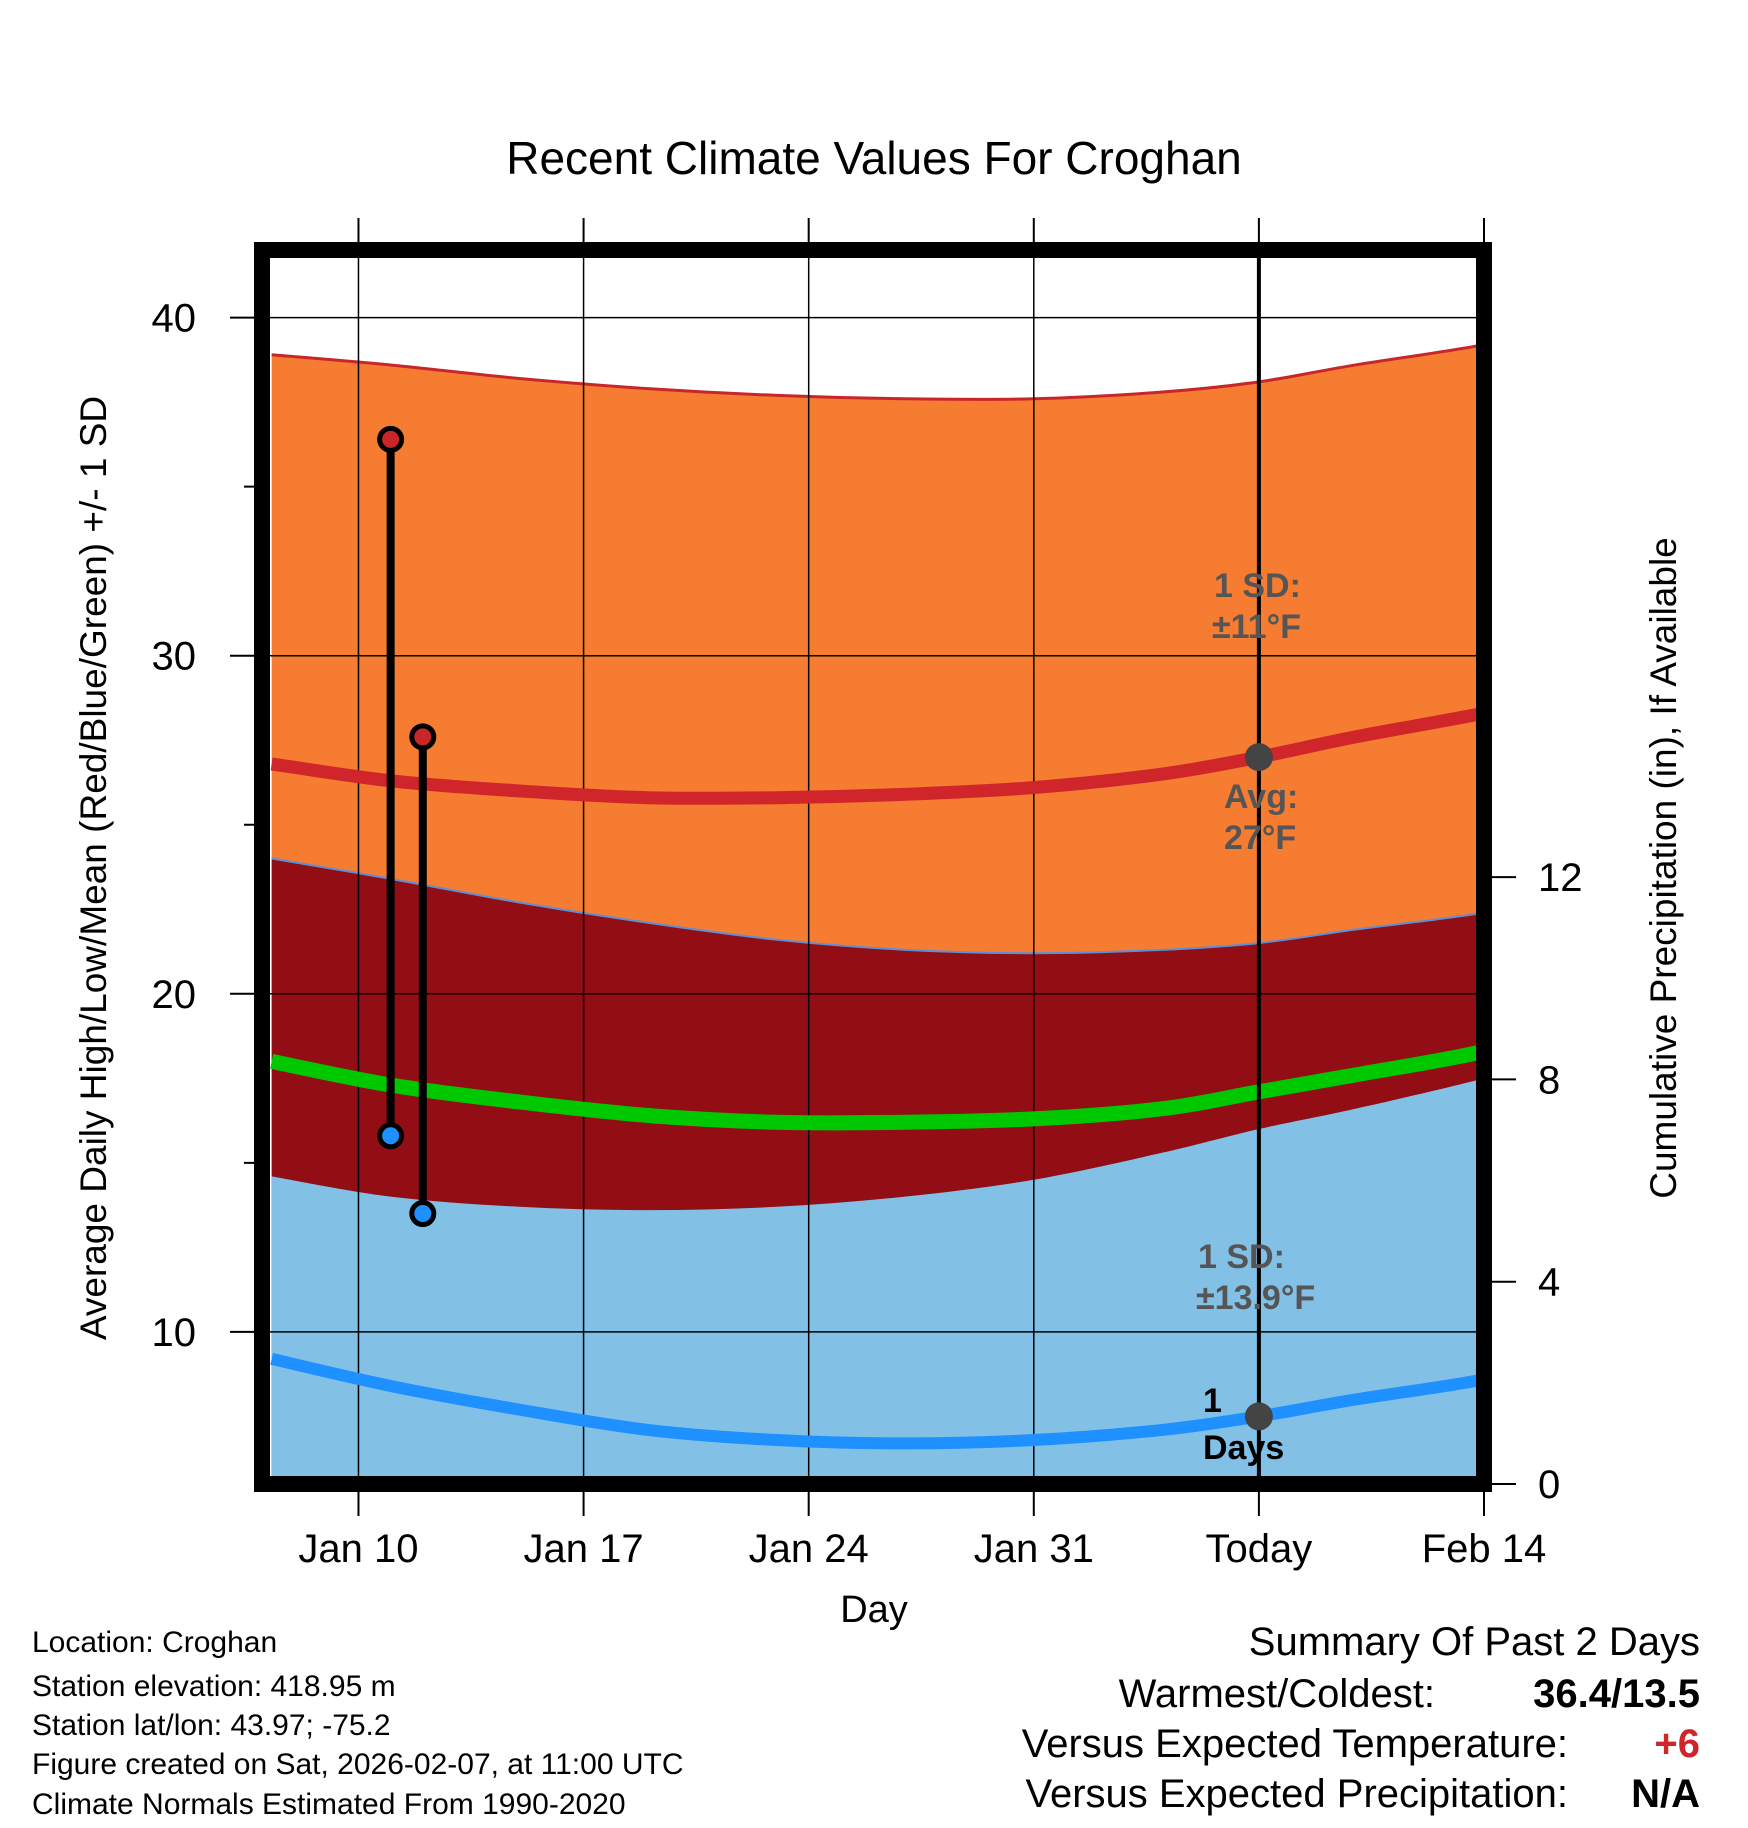  Describe the element at coordinates (873, 158) in the screenshot. I see `chart-title: Recent Climate Values For Croghan` at that location.